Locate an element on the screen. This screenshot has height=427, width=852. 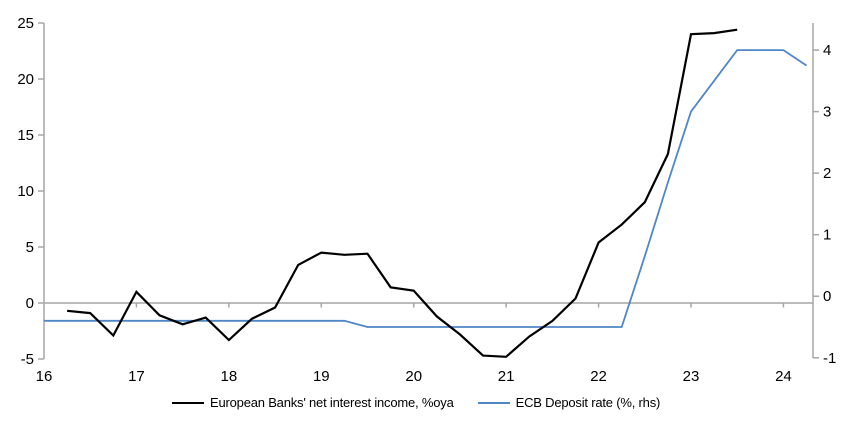
right-axis-tick-label: 1 is located at coordinates (827, 235).